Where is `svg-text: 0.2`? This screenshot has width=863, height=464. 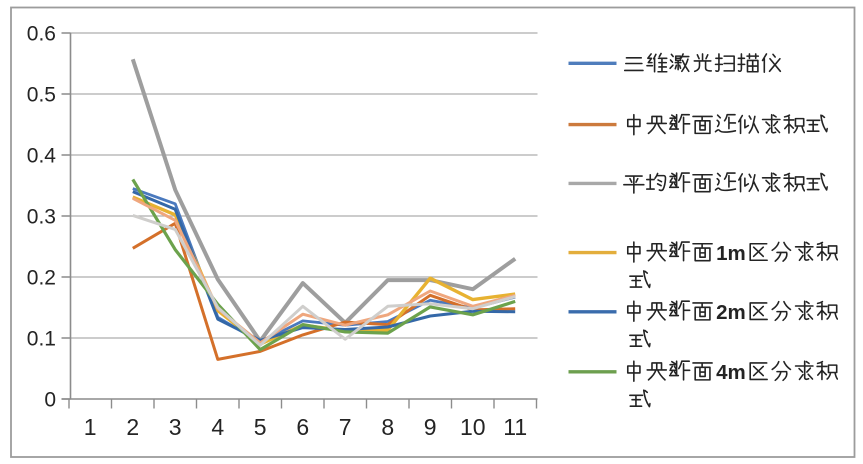 svg-text: 0.2 is located at coordinates (41, 277).